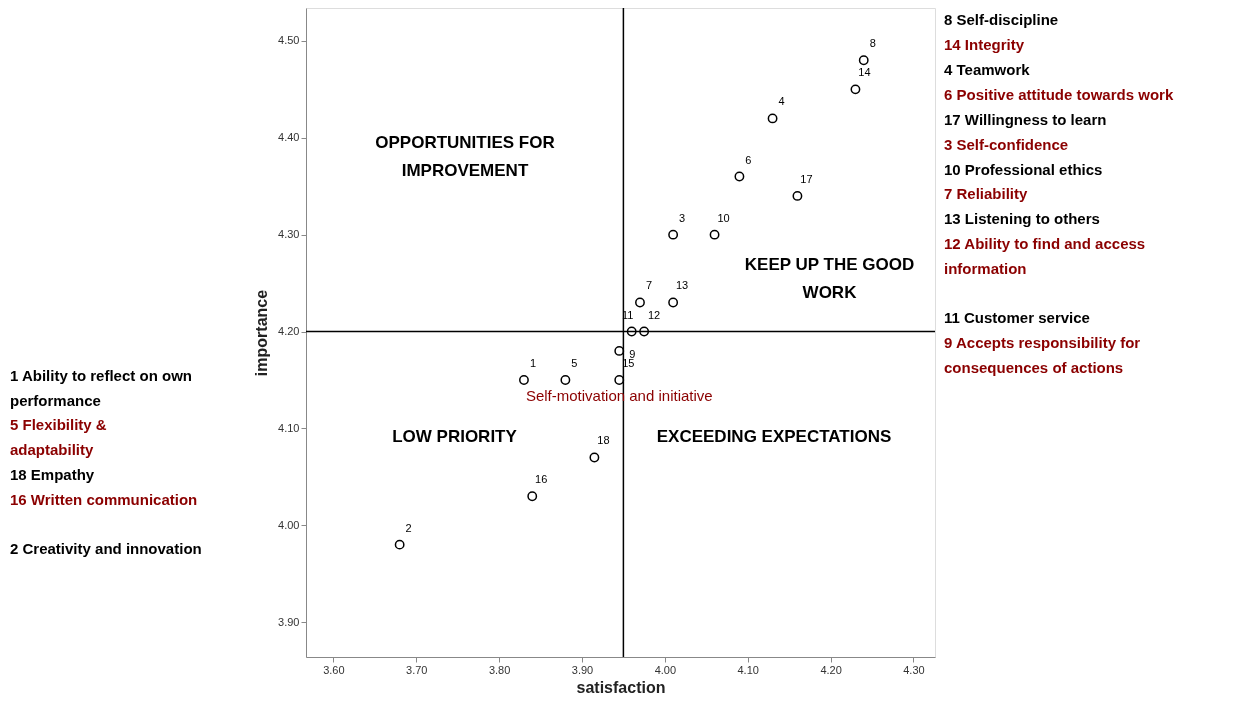 The image size is (1233, 719). What do you see at coordinates (101, 388) in the screenshot?
I see `text: 1 Ability to reflect on own performance` at bounding box center [101, 388].